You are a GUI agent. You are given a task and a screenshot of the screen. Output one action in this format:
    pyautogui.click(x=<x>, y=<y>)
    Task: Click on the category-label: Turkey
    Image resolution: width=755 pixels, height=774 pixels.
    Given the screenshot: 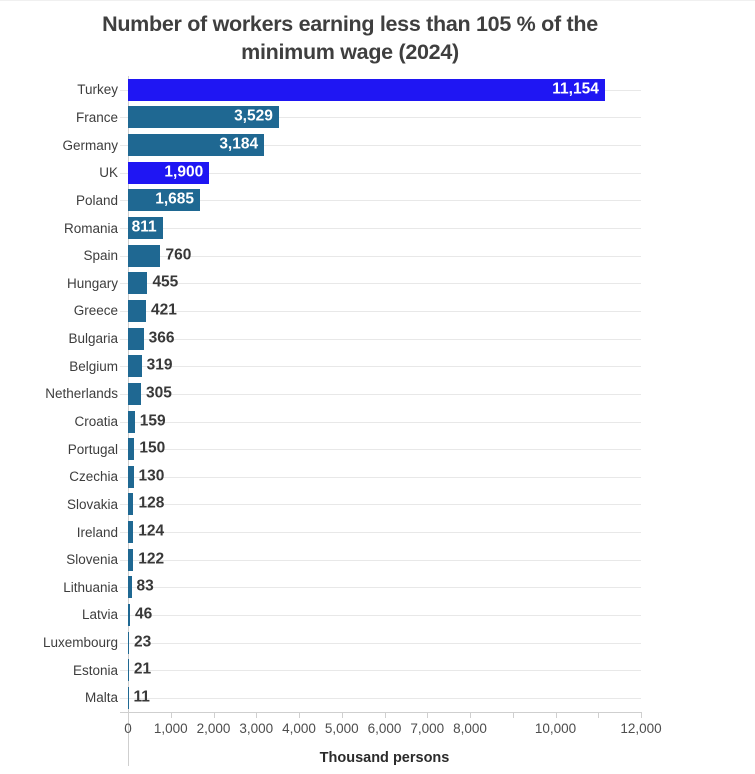 What is the action you would take?
    pyautogui.click(x=64, y=89)
    